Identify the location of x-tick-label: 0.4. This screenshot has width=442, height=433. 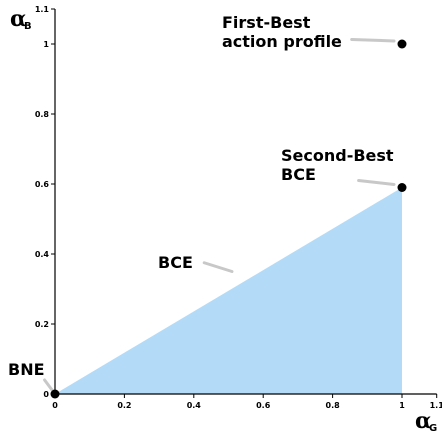
(194, 405).